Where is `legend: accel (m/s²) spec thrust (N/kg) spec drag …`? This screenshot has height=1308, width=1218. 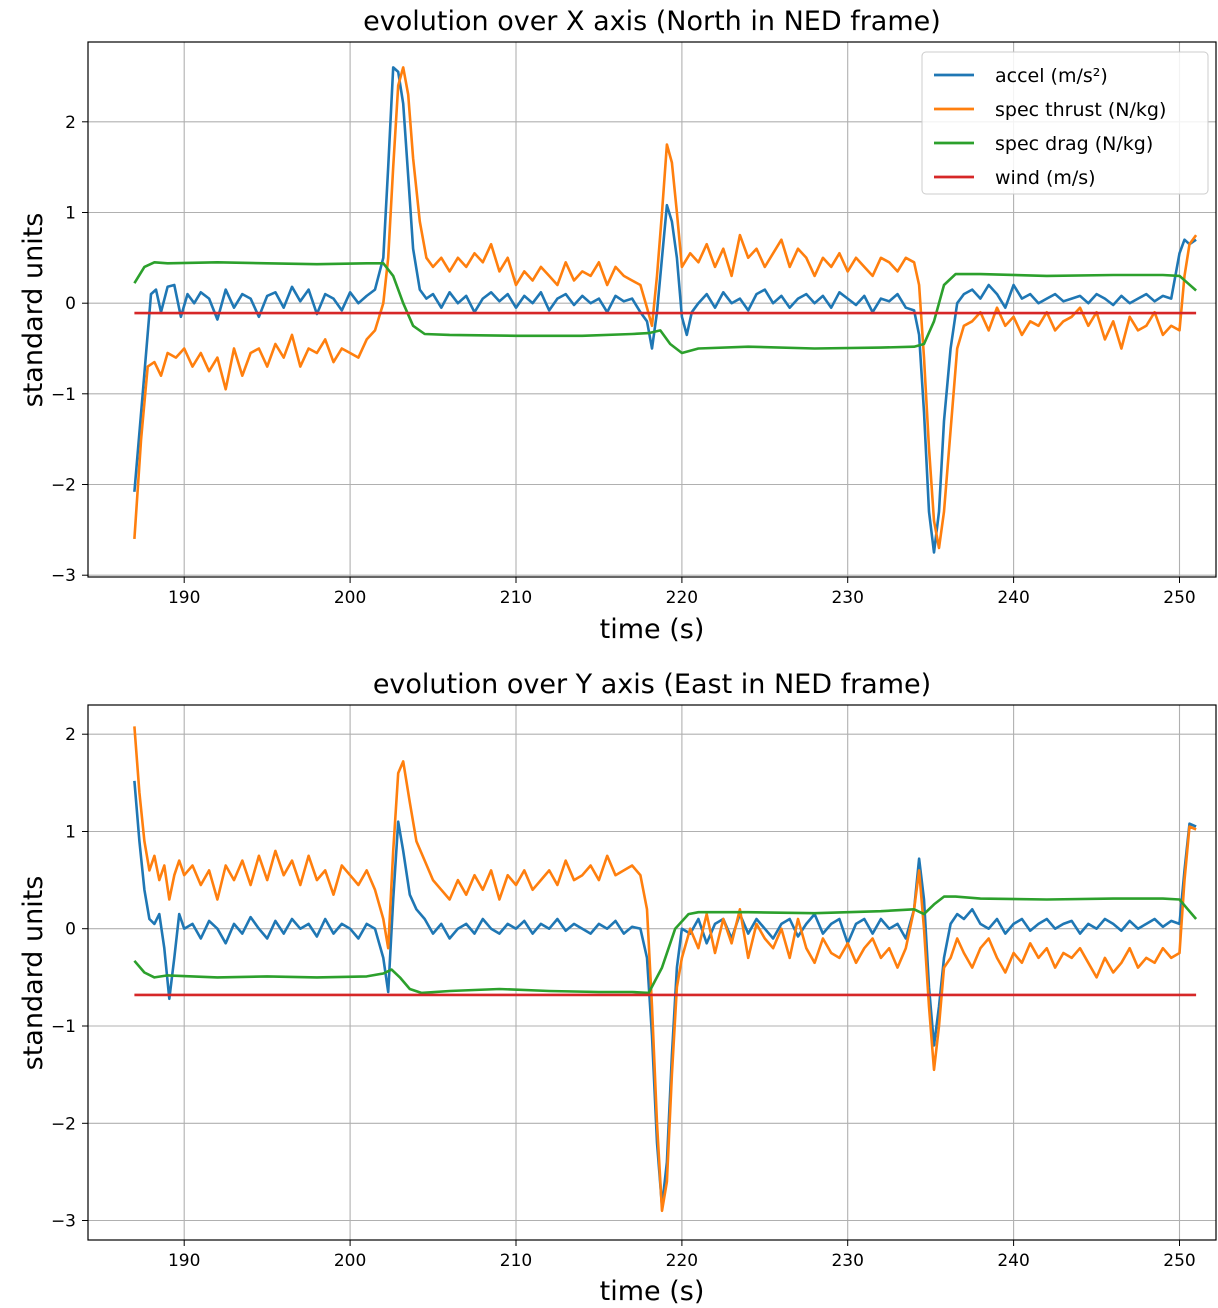 legend: accel (m/s²) spec thrust (N/kg) spec drag … is located at coordinates (1065, 123).